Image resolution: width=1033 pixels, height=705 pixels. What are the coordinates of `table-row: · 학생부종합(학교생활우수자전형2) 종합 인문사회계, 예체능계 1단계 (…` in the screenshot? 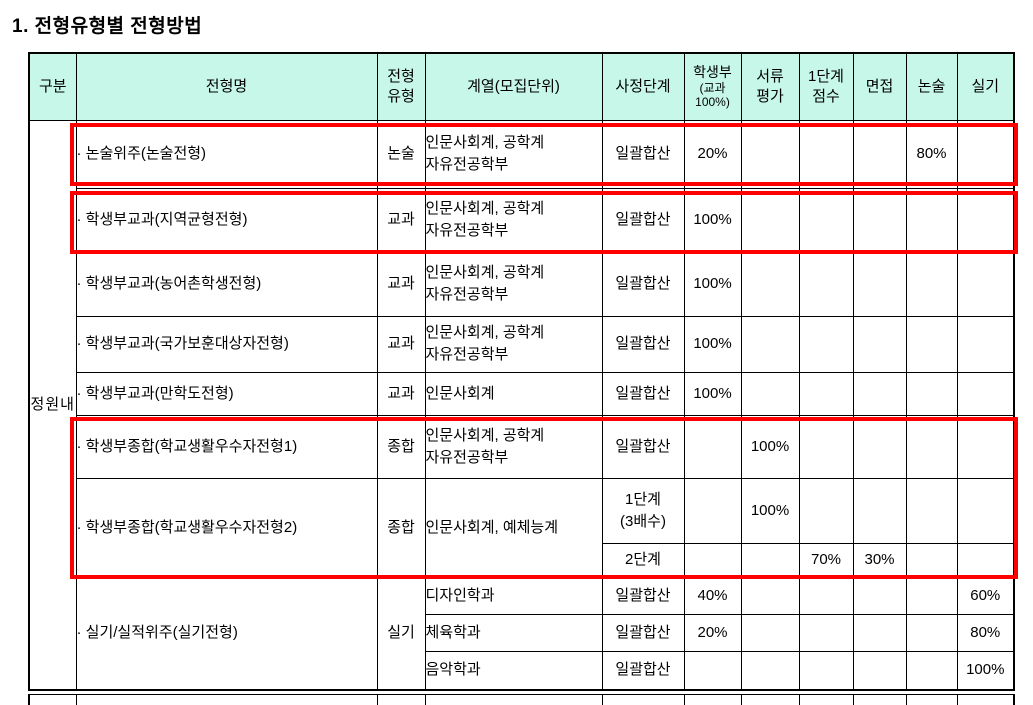 It's located at (522, 527).